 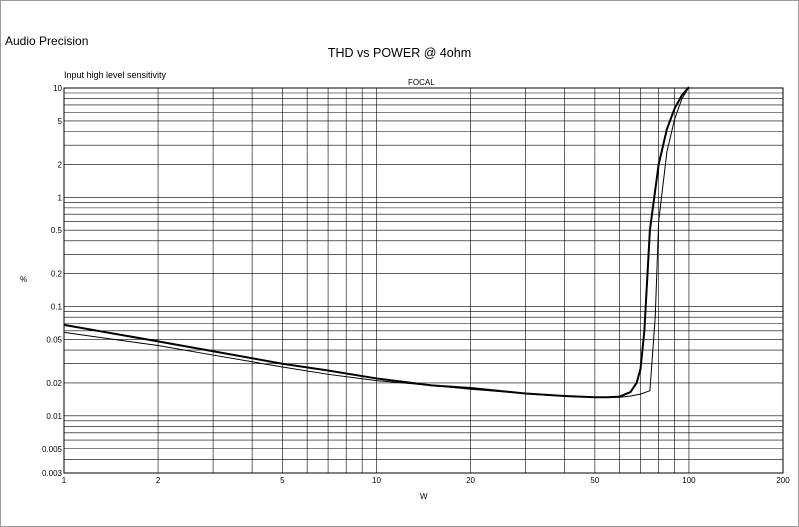 I want to click on x-tick-label: 2, so click(x=158, y=480).